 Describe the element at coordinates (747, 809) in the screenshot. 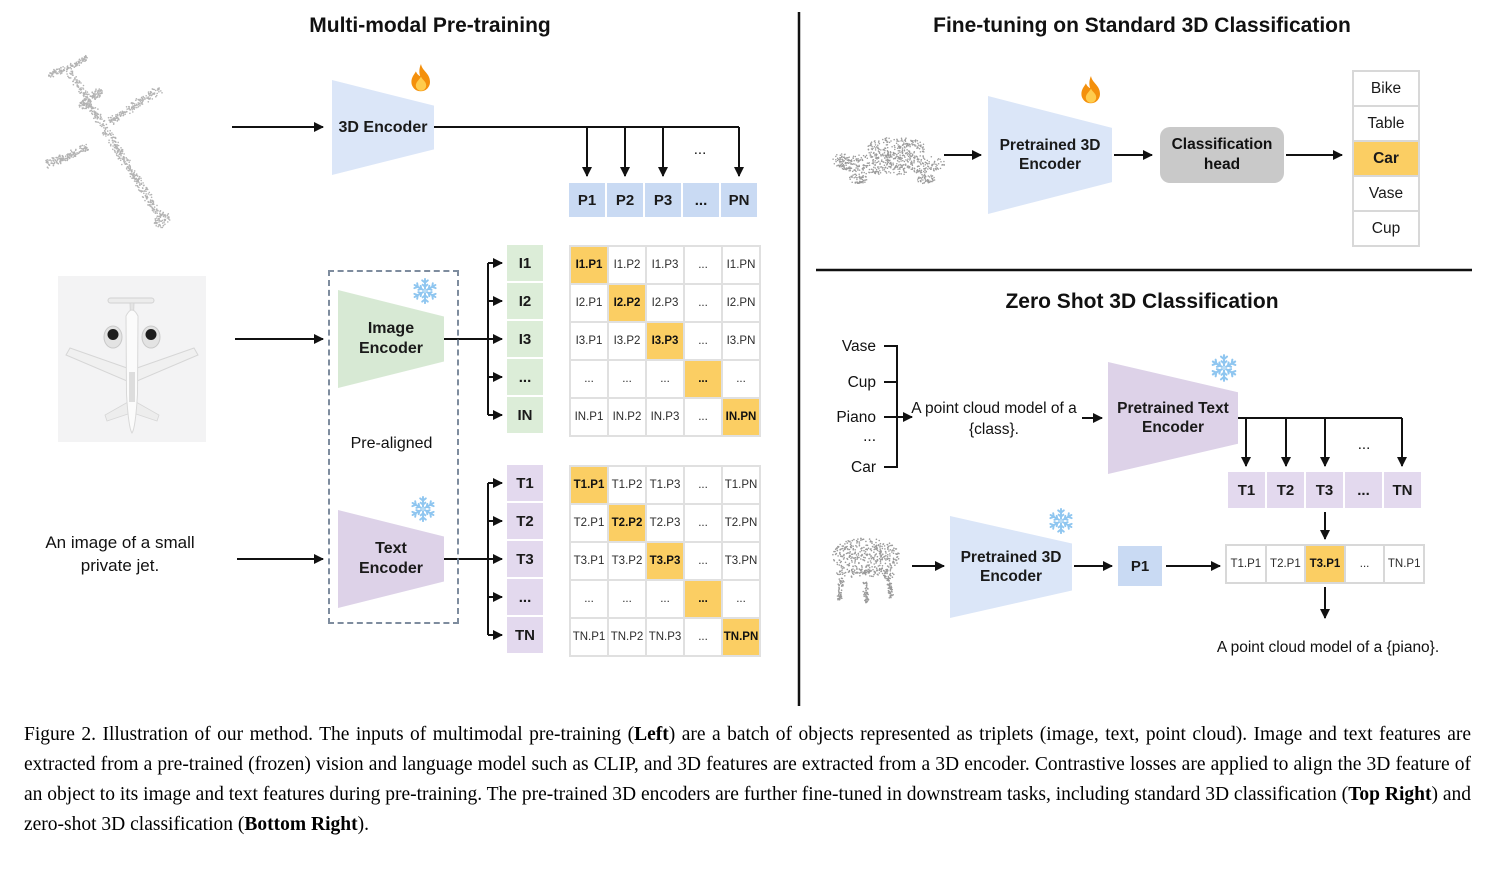

I see `caption-segment: ) and zero-shot 3D classification (` at that location.